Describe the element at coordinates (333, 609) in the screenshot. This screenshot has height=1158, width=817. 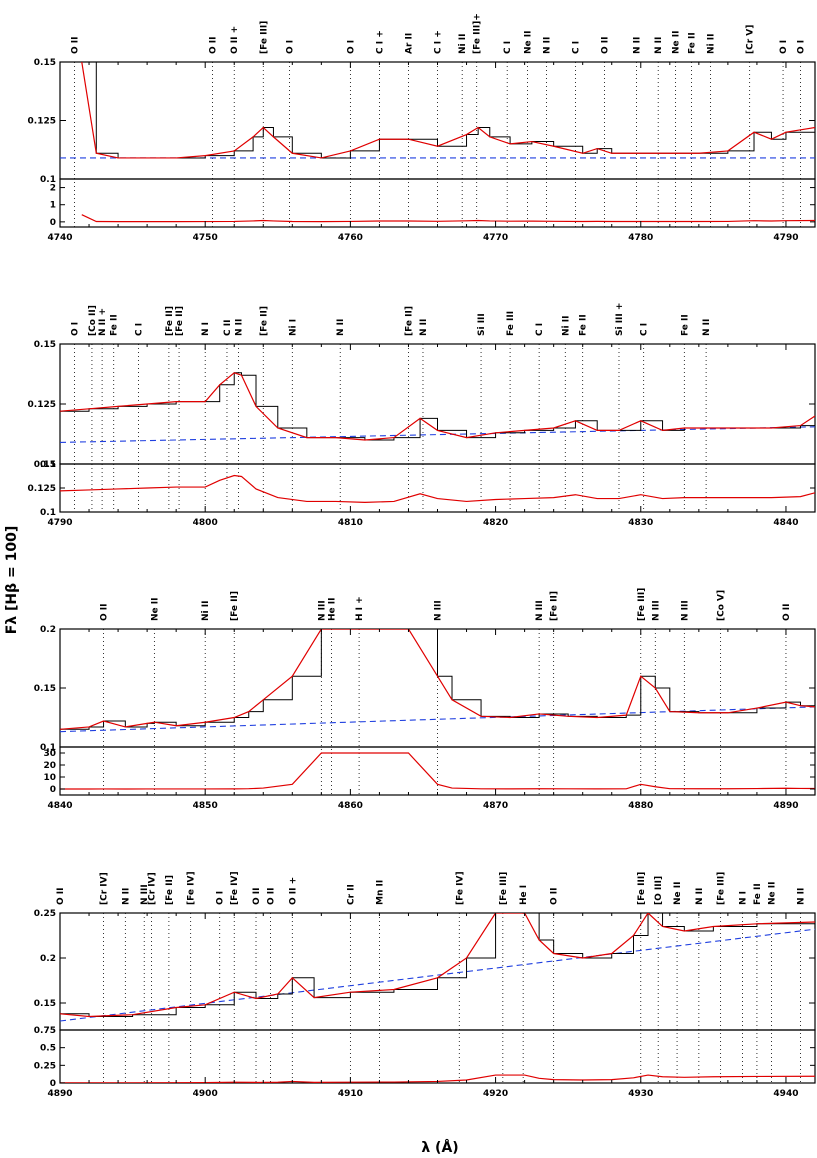
I see `line-label: He II` at that location.